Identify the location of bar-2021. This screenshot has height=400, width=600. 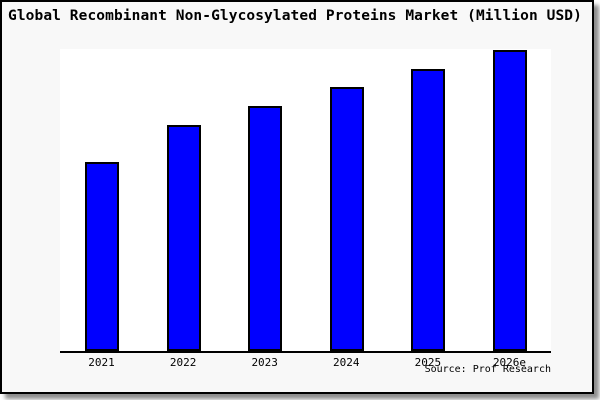
(102, 256).